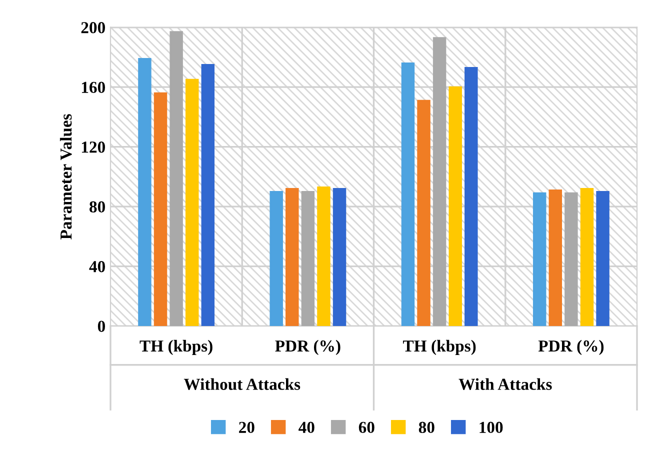  I want to click on legend-label: 100, so click(491, 428).